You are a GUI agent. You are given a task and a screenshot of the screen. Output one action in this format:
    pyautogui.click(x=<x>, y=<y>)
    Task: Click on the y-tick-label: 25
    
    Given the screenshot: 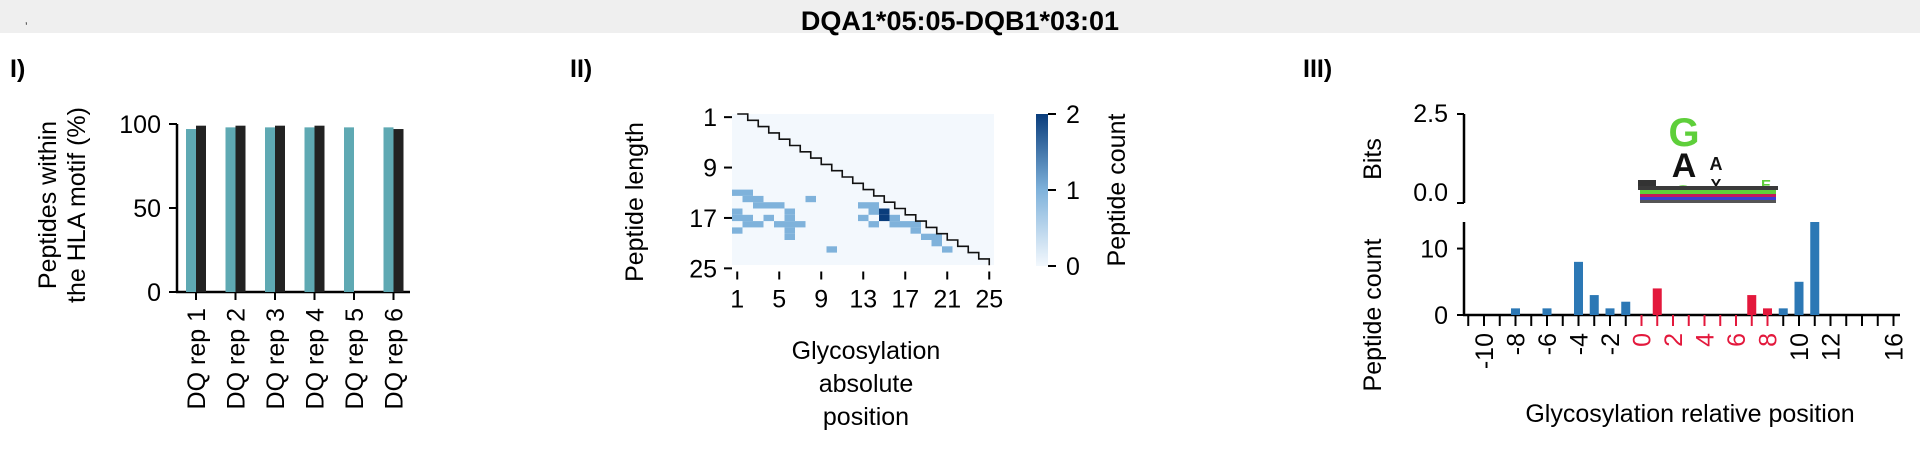 What is the action you would take?
    pyautogui.click(x=703, y=269)
    